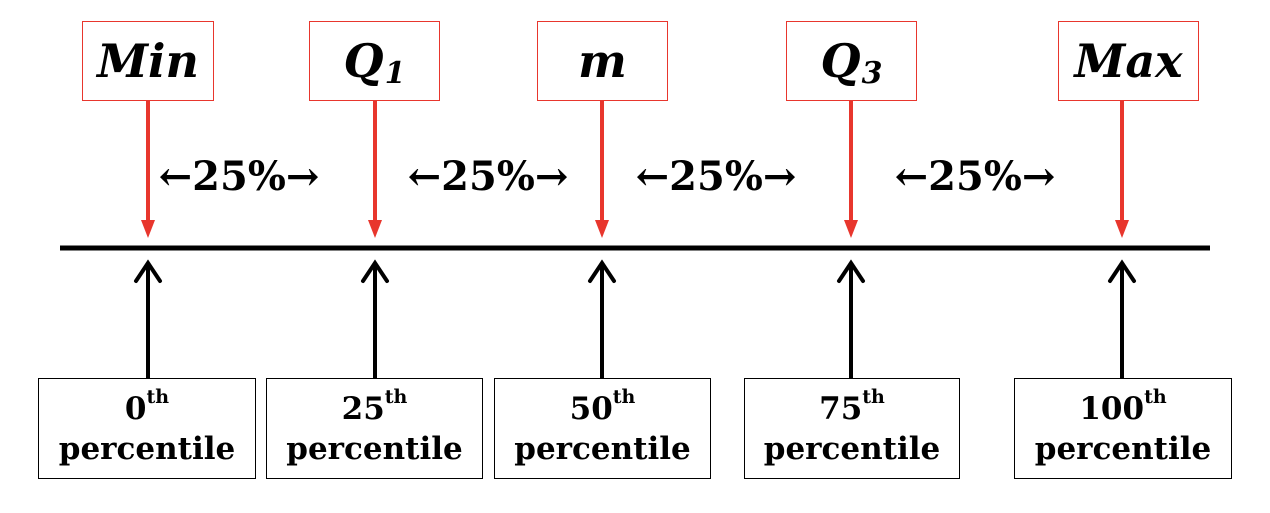 The height and width of the screenshot is (513, 1270). I want to click on max-pointer-arrowhead, so click(1122, 229).